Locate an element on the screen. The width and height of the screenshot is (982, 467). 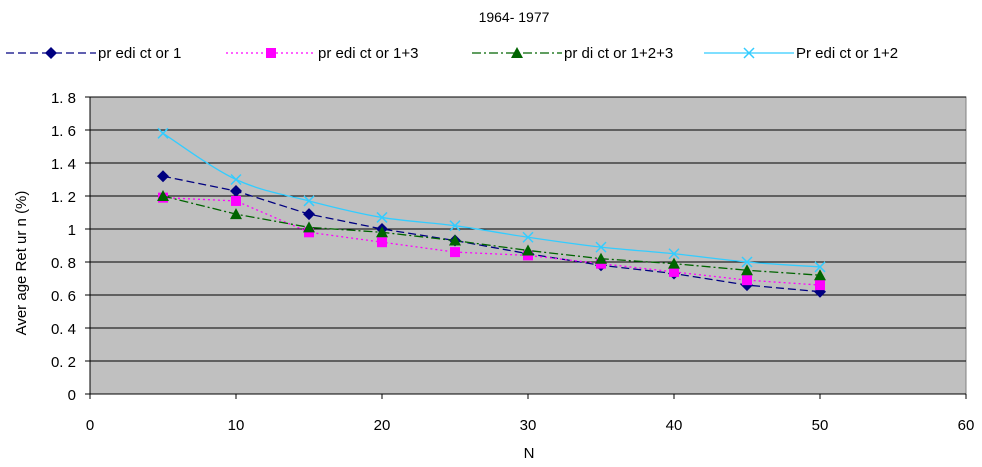
legend-item-4: Pr edi ct or 1+2 is located at coordinates (801, 53).